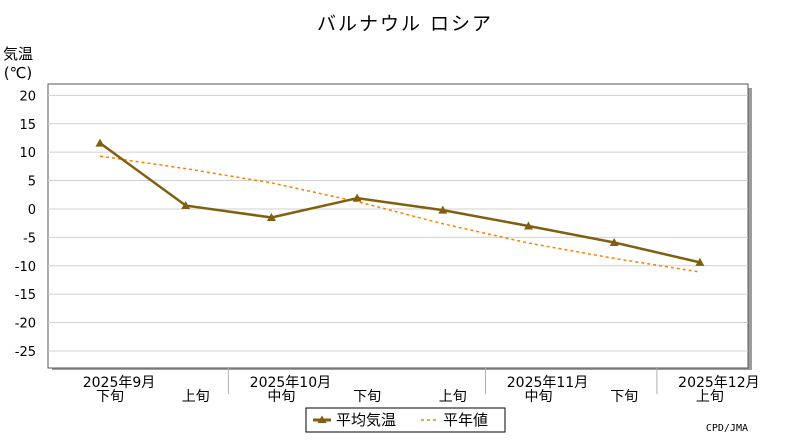 This screenshot has width=800, height=440. Describe the element at coordinates (29, 238) in the screenshot. I see `y-tick-label: -5` at that location.